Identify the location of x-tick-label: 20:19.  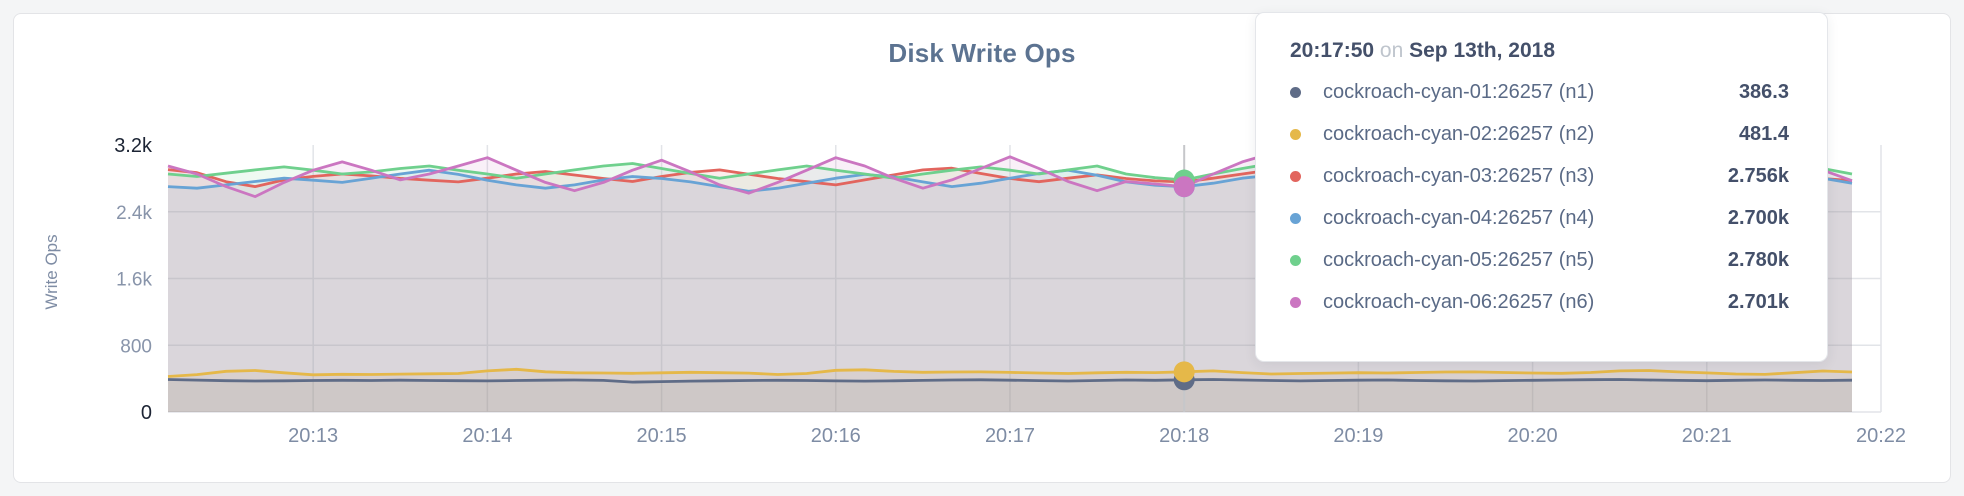
(1358, 436).